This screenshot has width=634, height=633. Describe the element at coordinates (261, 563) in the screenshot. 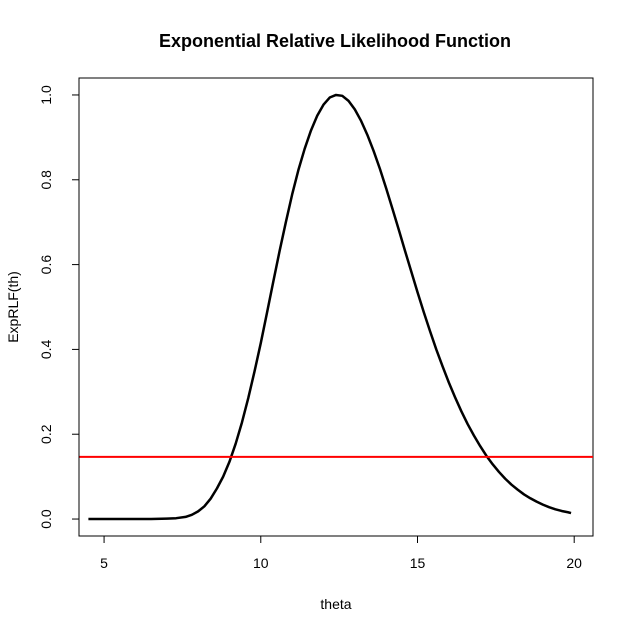

I see `x-tick-label: 10` at that location.